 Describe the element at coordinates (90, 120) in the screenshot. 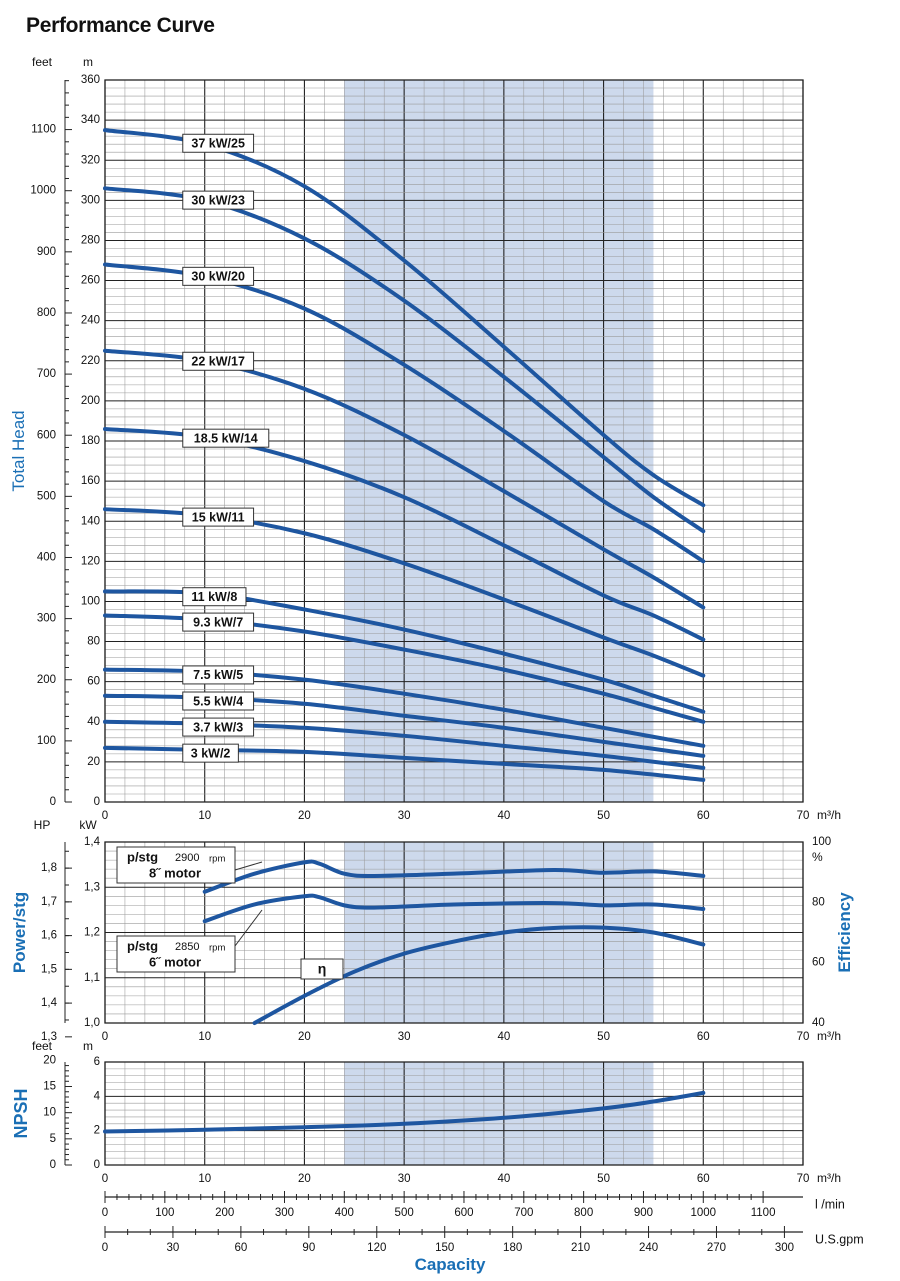

I see `y-tick-label-m: 340` at that location.